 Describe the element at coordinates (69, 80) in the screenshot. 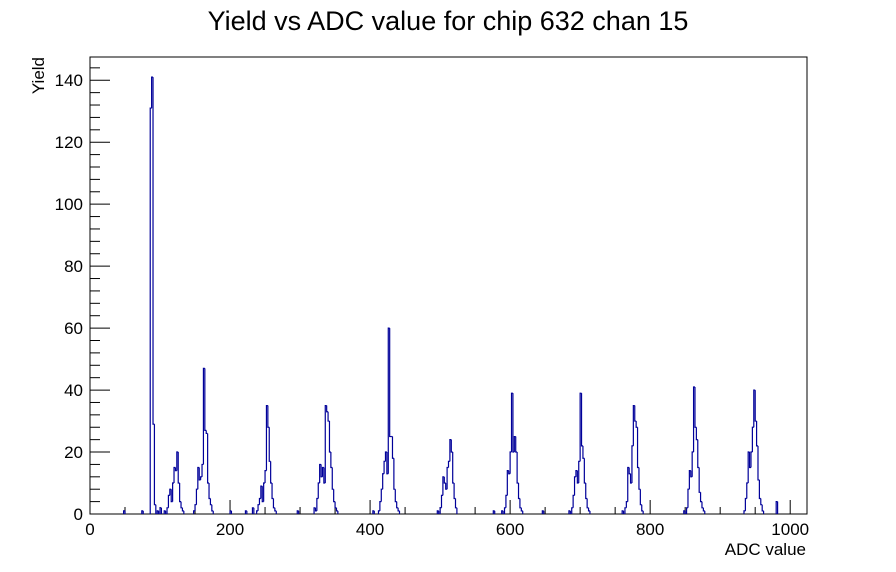

I see `y-tick-label: 140` at that location.